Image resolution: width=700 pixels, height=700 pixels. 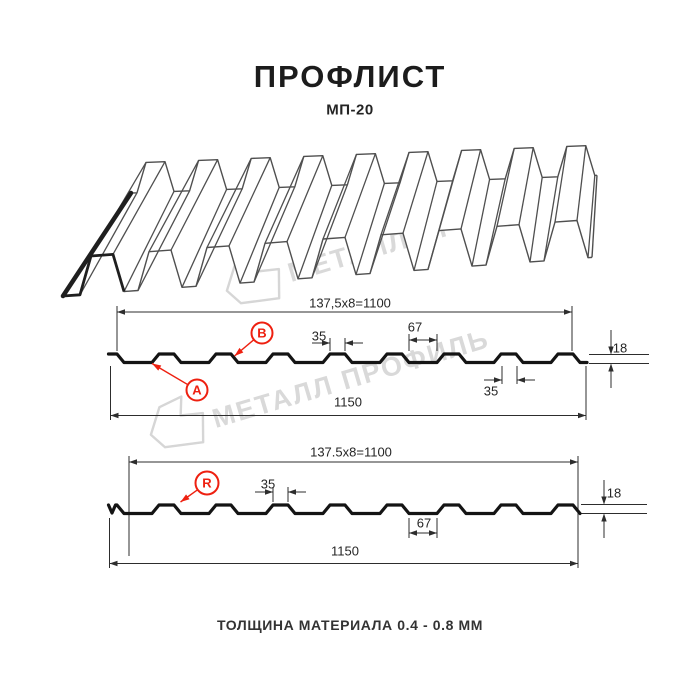 What do you see at coordinates (351, 452) in the screenshot?
I see `dim-label-module-bottom: 137.5x8=1100` at bounding box center [351, 452].